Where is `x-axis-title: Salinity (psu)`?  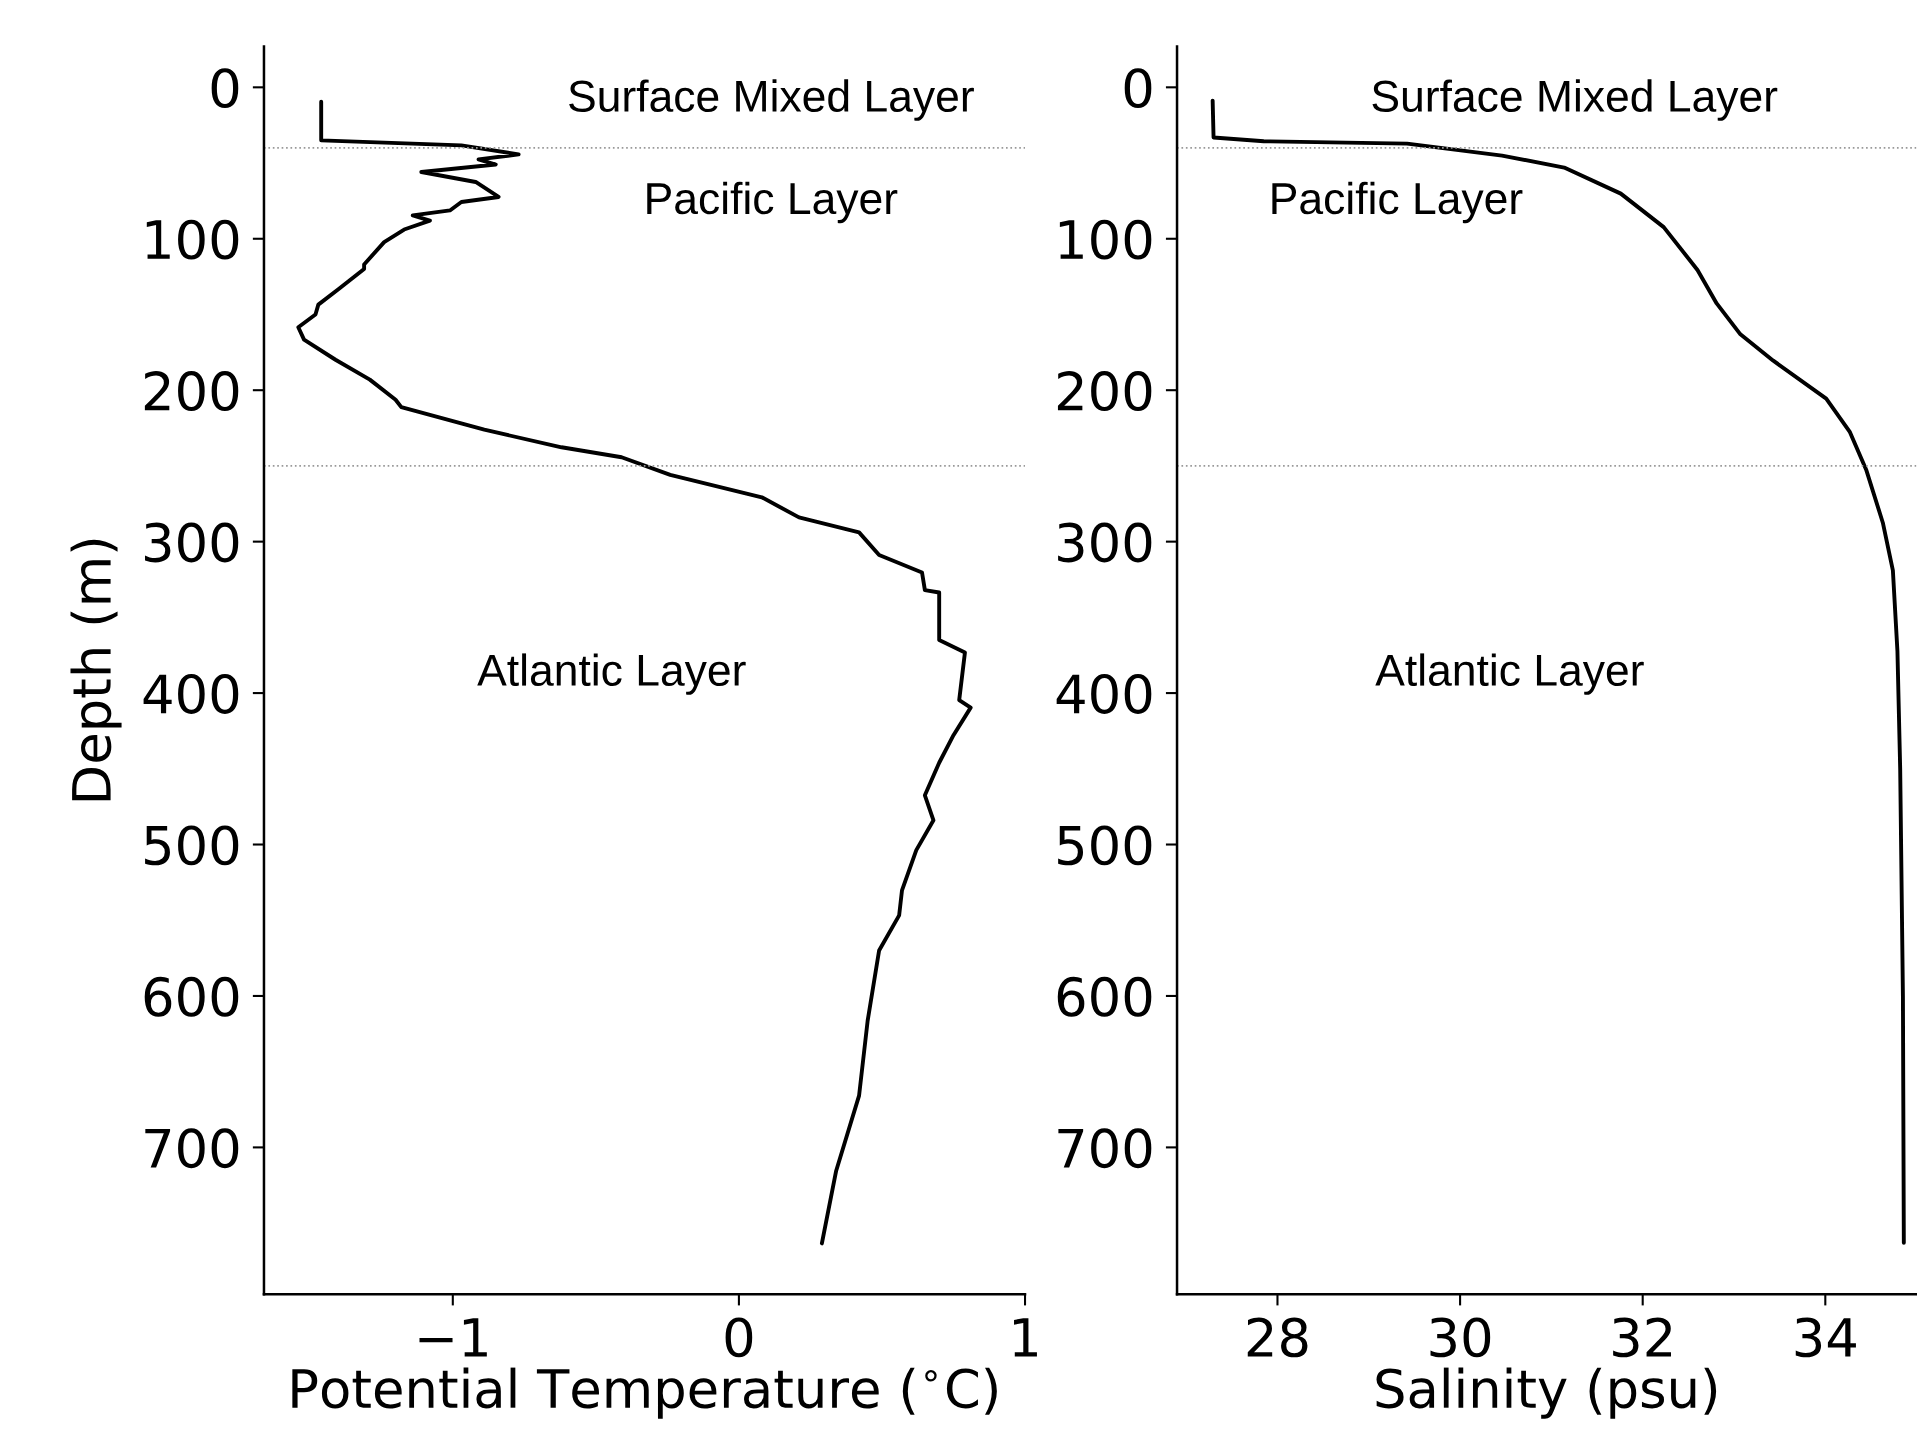 x-axis-title: Salinity (psu) is located at coordinates (1546, 1393).